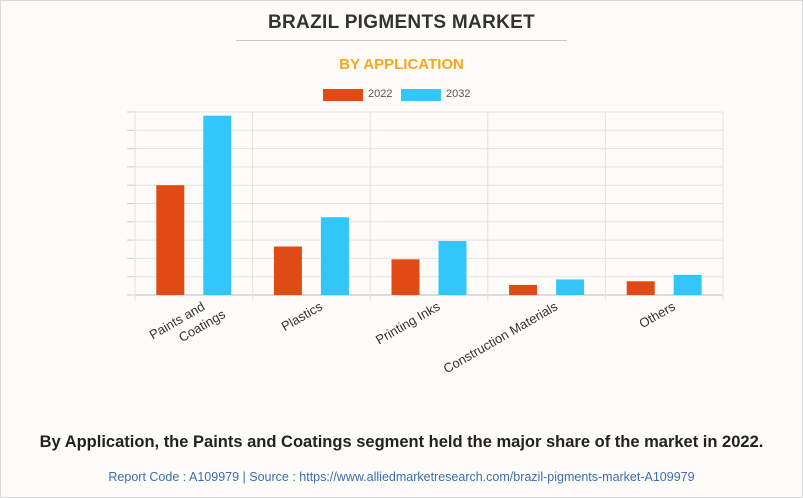 The height and width of the screenshot is (498, 803). Describe the element at coordinates (458, 94) in the screenshot. I see `legend-label-2032: 2032` at that location.